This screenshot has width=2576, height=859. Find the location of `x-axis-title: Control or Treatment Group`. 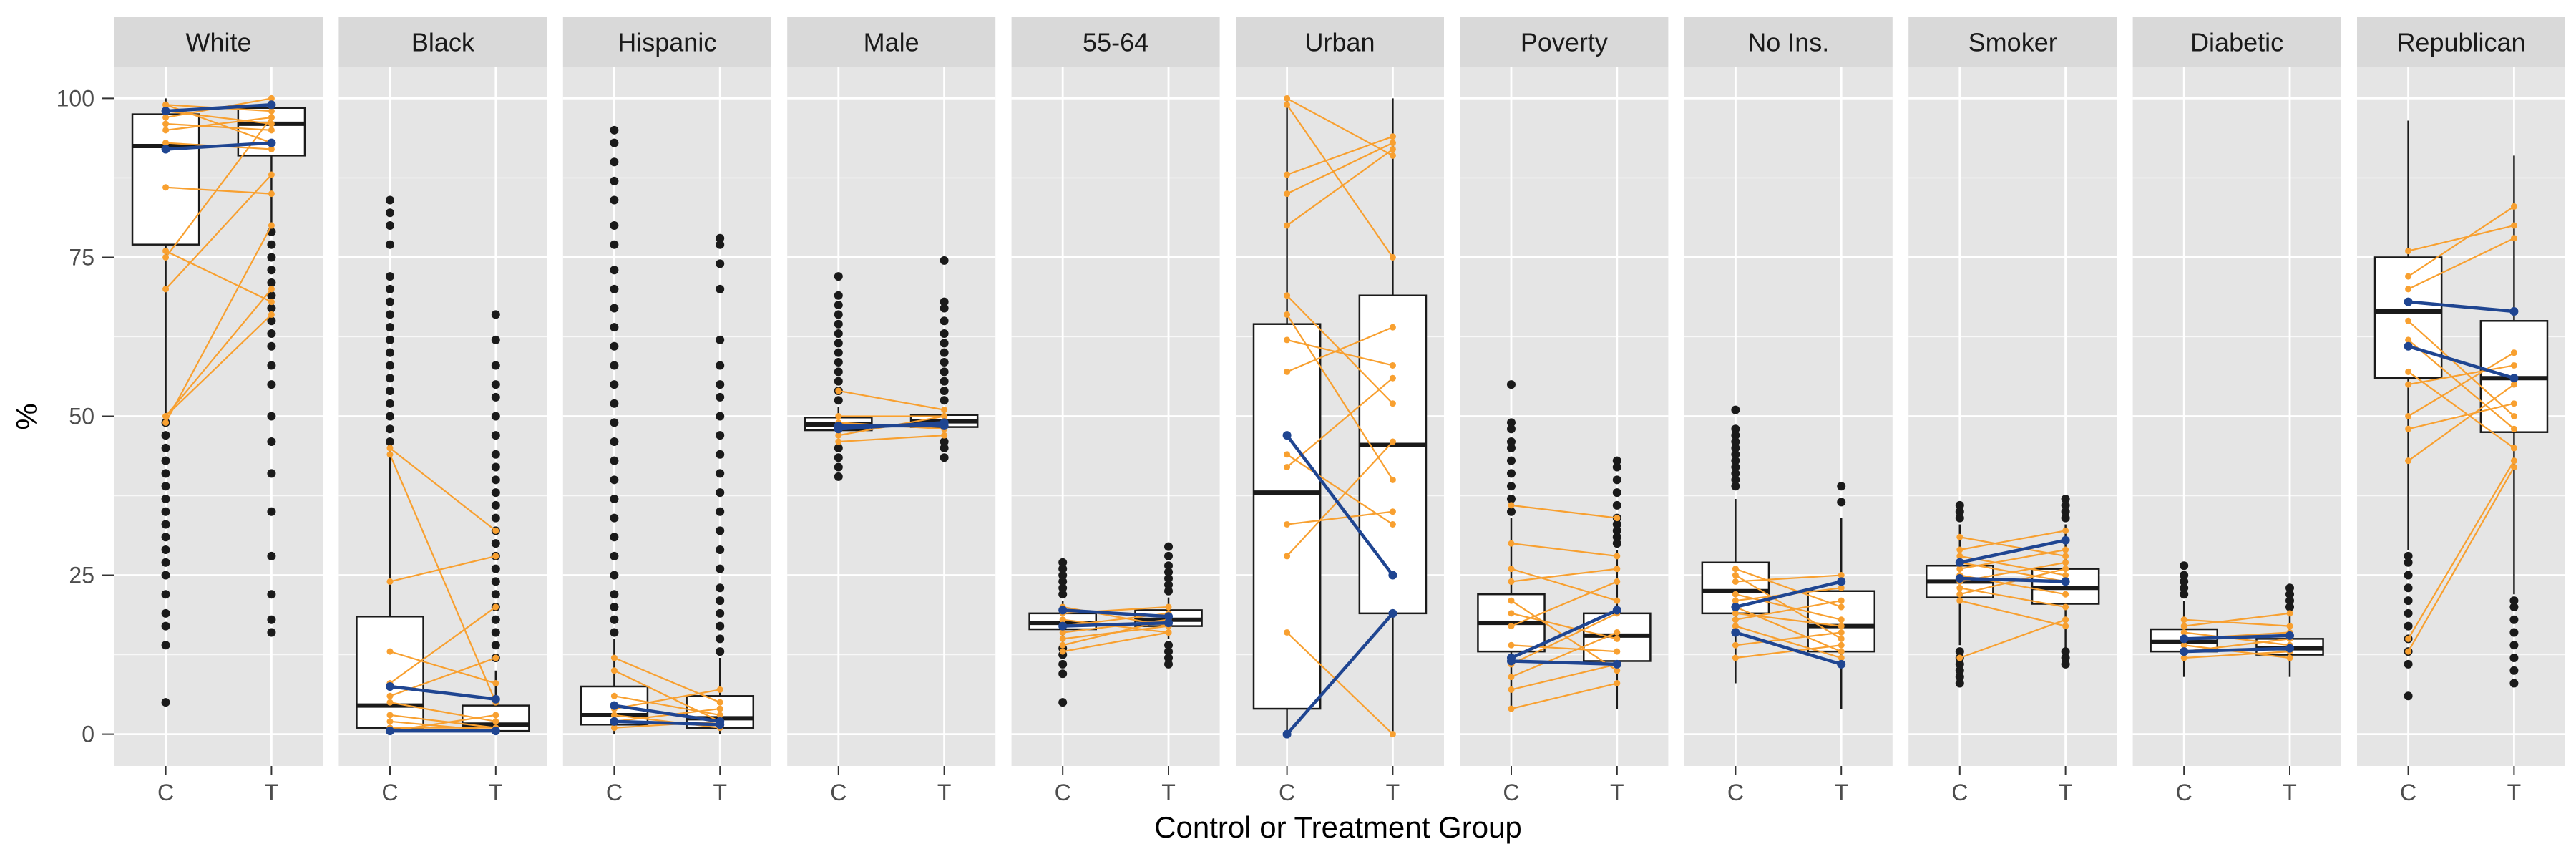

x-axis-title: Control or Treatment Group is located at coordinates (1338, 827).